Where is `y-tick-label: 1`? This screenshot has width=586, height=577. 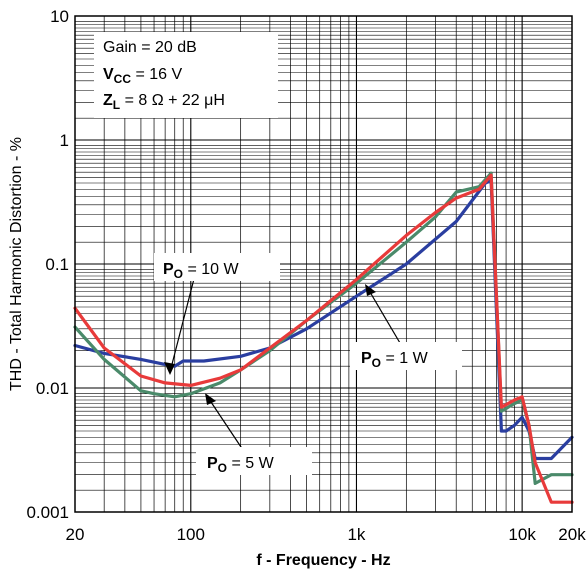 y-tick-label: 1 is located at coordinates (64, 140).